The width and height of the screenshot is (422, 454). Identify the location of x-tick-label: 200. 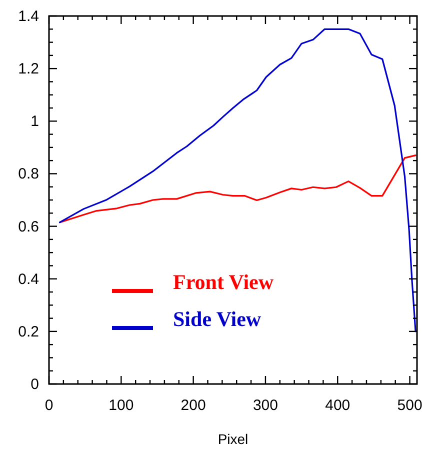
(193, 405).